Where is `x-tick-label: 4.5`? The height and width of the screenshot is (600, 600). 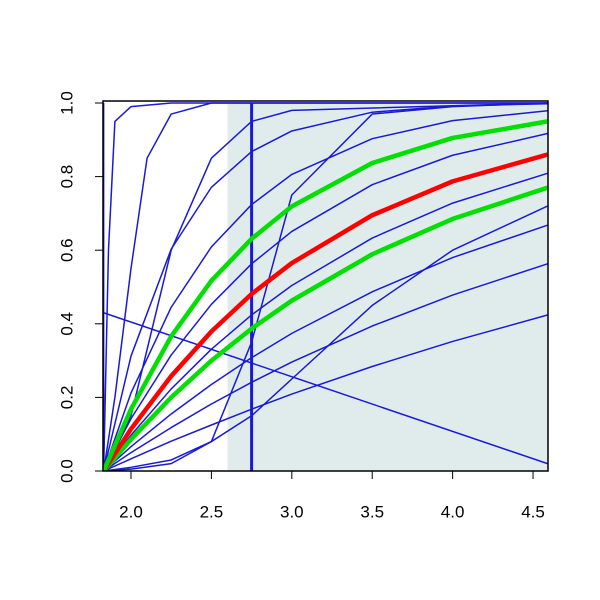 x-tick-label: 4.5 is located at coordinates (533, 511).